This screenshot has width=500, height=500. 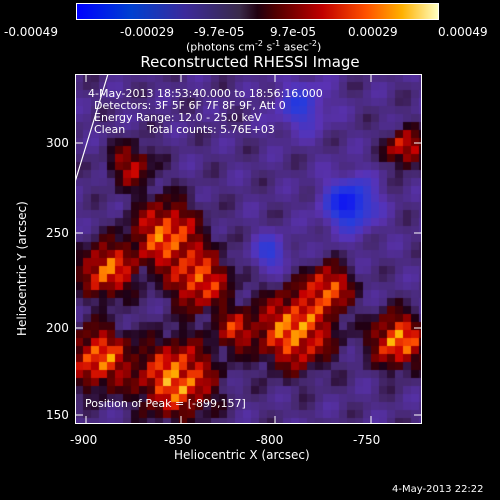 What do you see at coordinates (57, 415) in the screenshot?
I see `y-tick-label: 150` at bounding box center [57, 415].